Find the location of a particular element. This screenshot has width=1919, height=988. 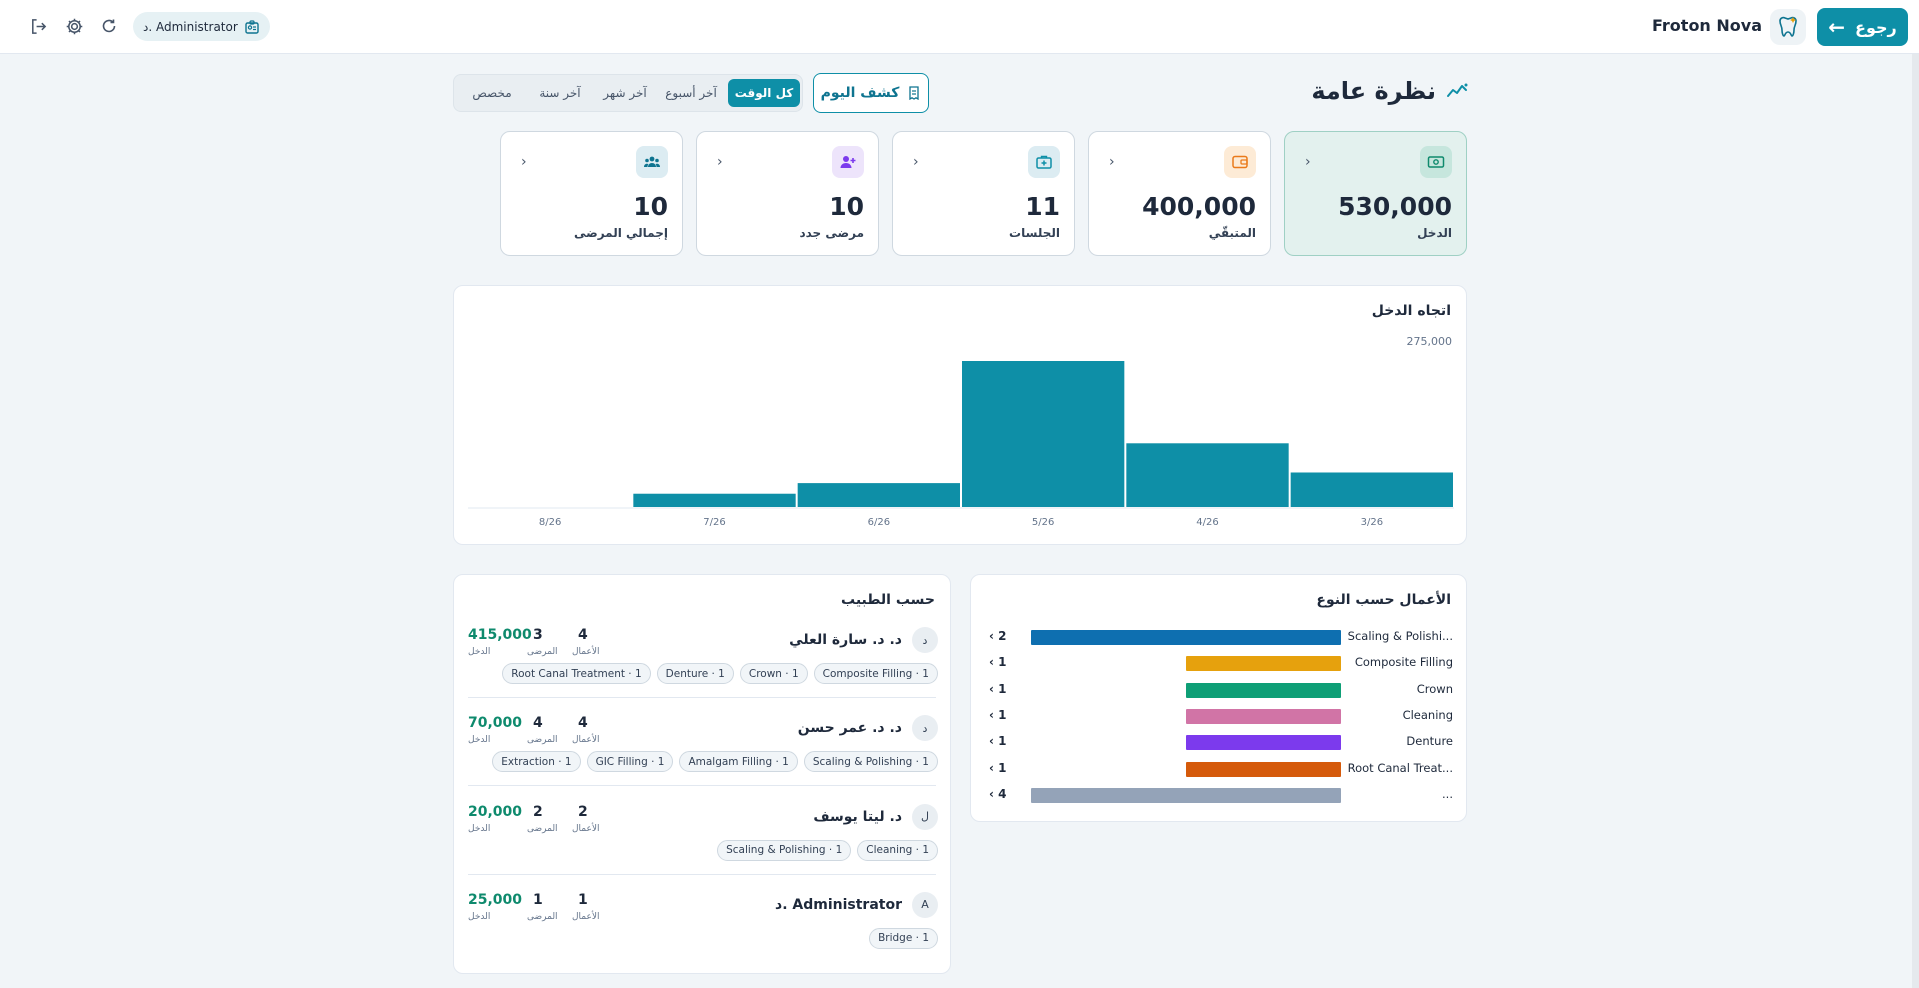

user-label: د. Administrator is located at coordinates (190, 26).